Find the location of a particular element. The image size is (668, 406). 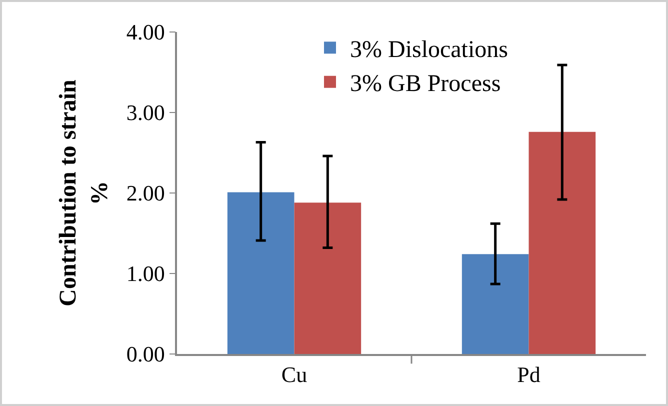

x-tick-label: Cu is located at coordinates (294, 375).